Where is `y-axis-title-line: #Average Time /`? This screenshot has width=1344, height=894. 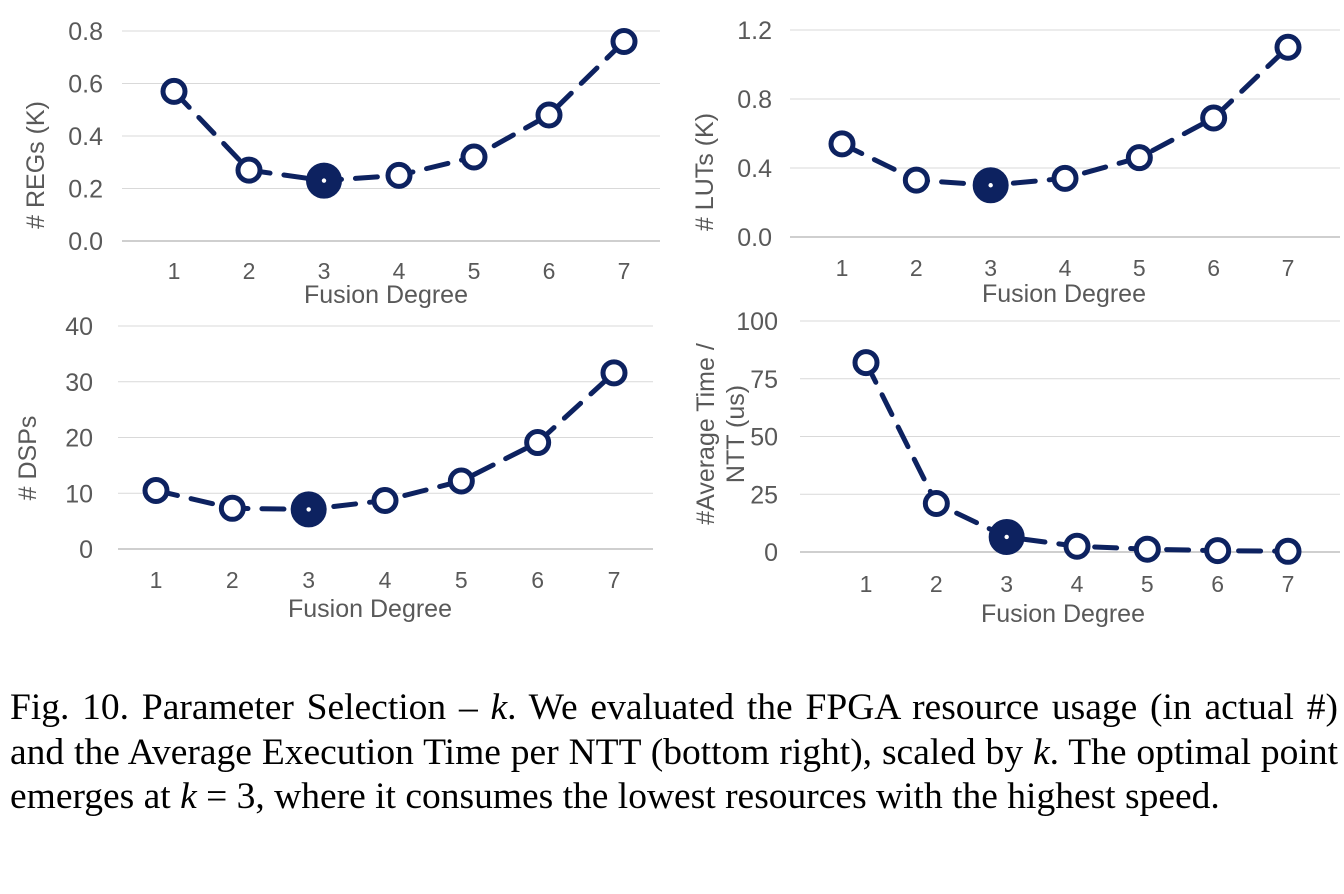 y-axis-title-line: #Average Time / is located at coordinates (706, 434).